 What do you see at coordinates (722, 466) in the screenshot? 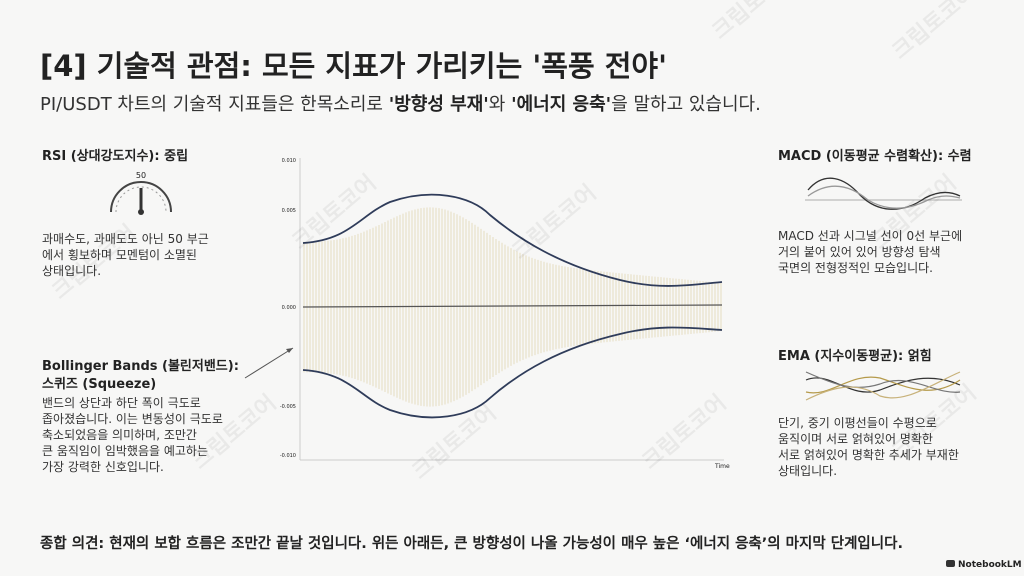
I see `x-label: Time` at bounding box center [722, 466].